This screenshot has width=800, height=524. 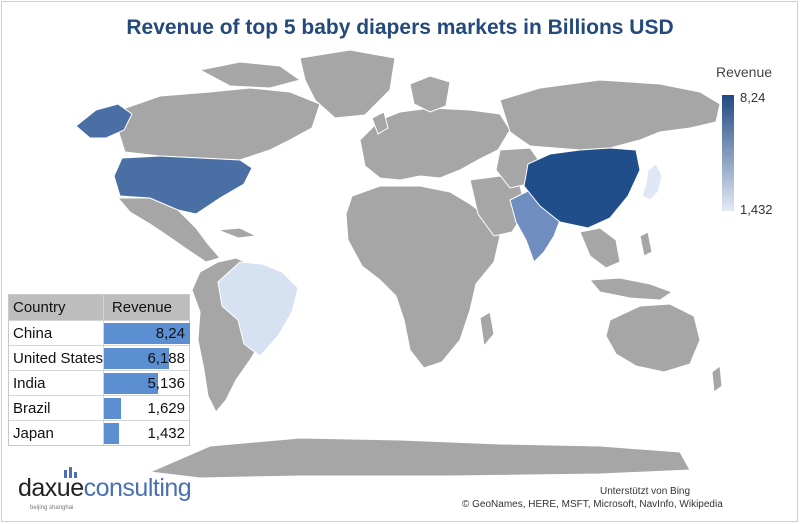 I want to click on region-brazil, so click(x=258, y=309).